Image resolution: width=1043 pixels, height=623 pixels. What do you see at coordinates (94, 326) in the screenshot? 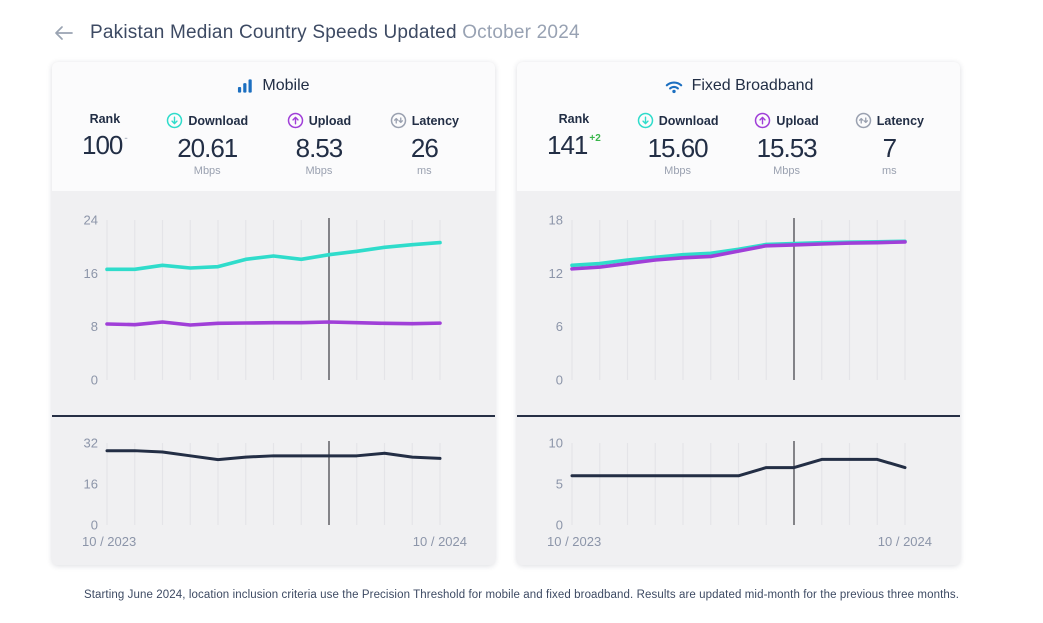
I see `svg-text: 8` at bounding box center [94, 326].